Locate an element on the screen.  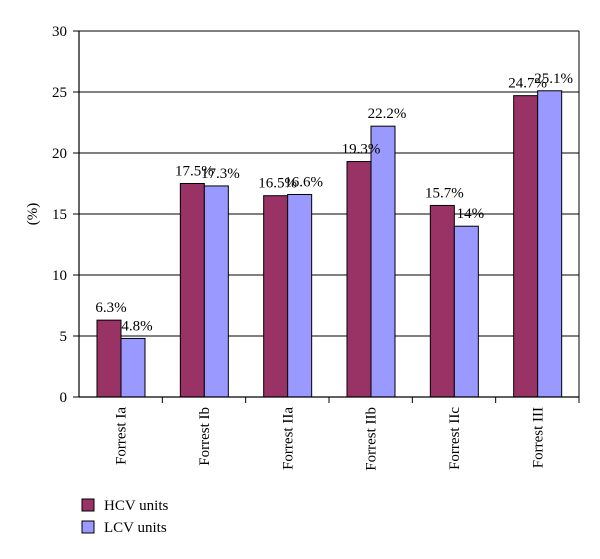
data-label-lcv: 22.2% is located at coordinates (387, 114).